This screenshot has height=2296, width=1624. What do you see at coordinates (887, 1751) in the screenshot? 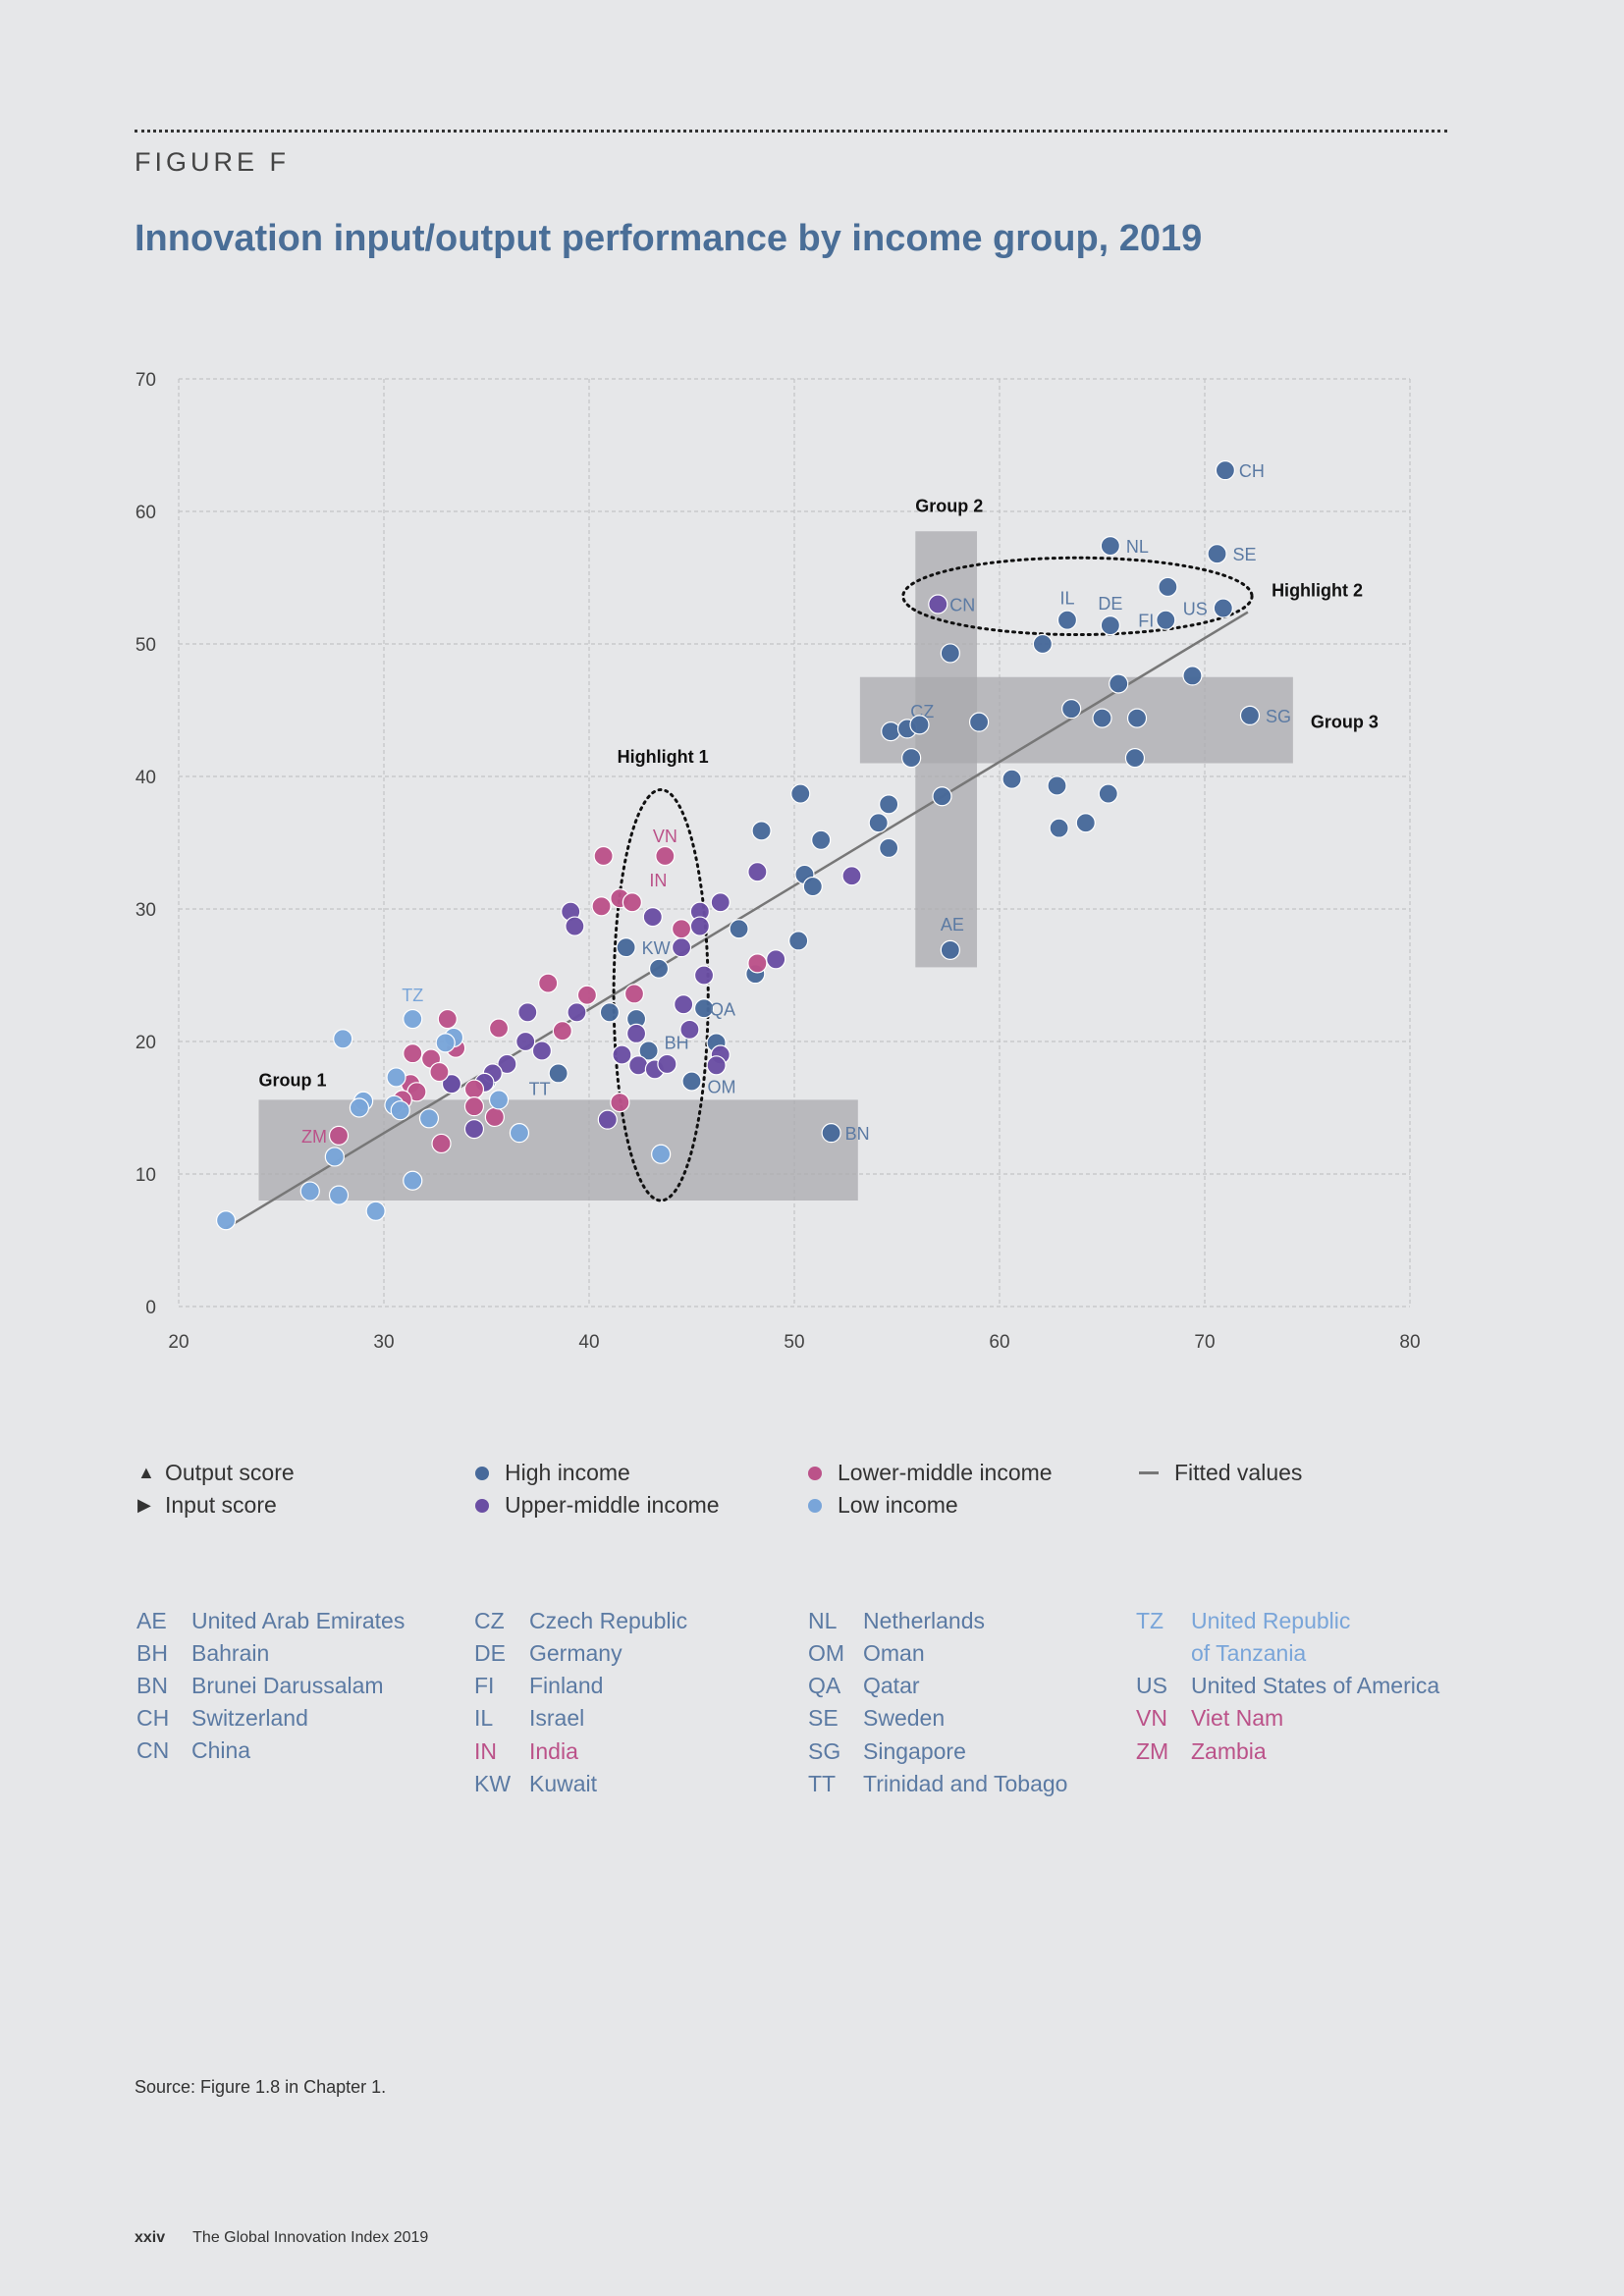
I see `country-code-item: SG Singapore` at bounding box center [887, 1751].